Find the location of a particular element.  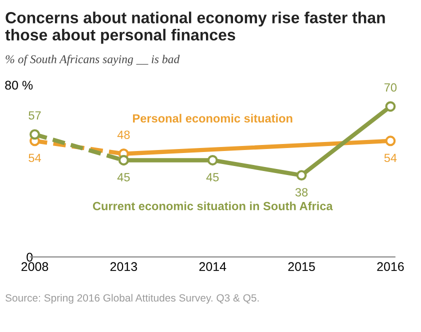

text: Current economic situation in South Africa is located at coordinates (212, 206).